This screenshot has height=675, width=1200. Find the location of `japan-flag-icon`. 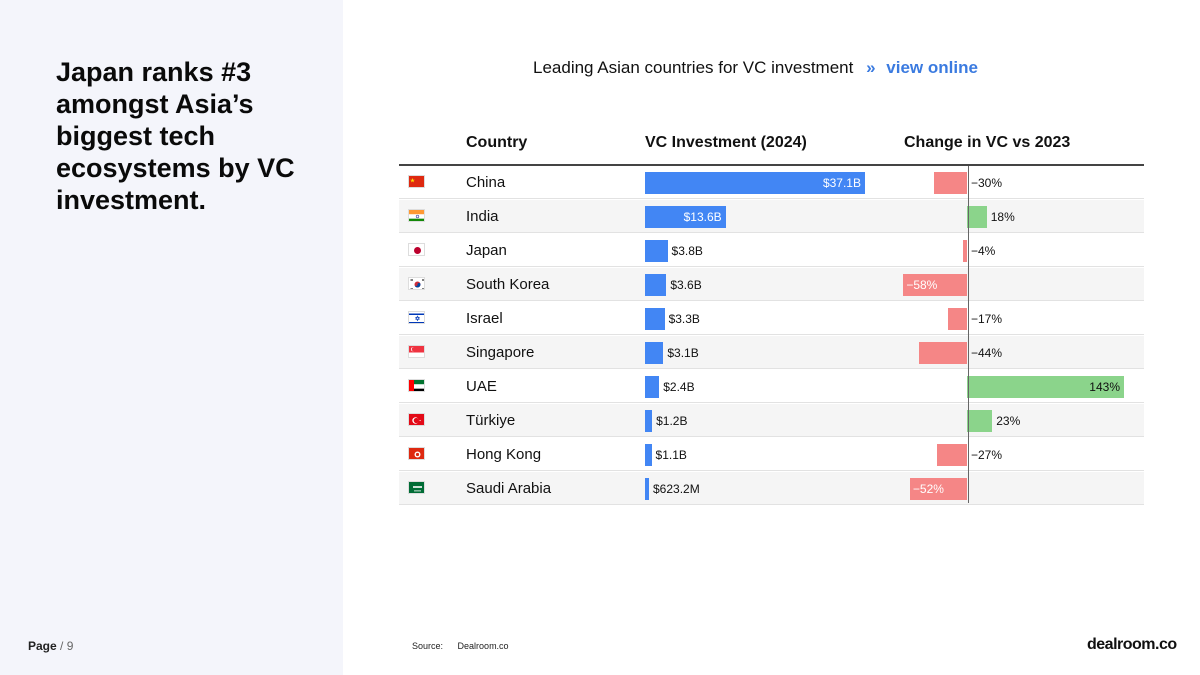

japan-flag-icon is located at coordinates (416, 249).